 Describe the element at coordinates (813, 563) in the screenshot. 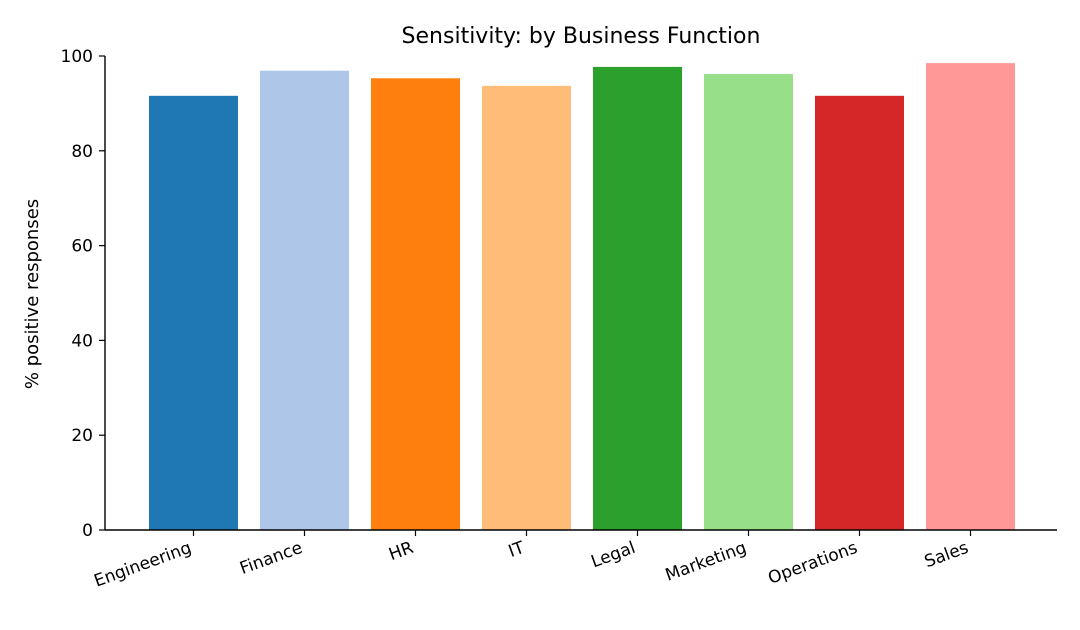

I see `x-tick-label-operations: Operations` at that location.